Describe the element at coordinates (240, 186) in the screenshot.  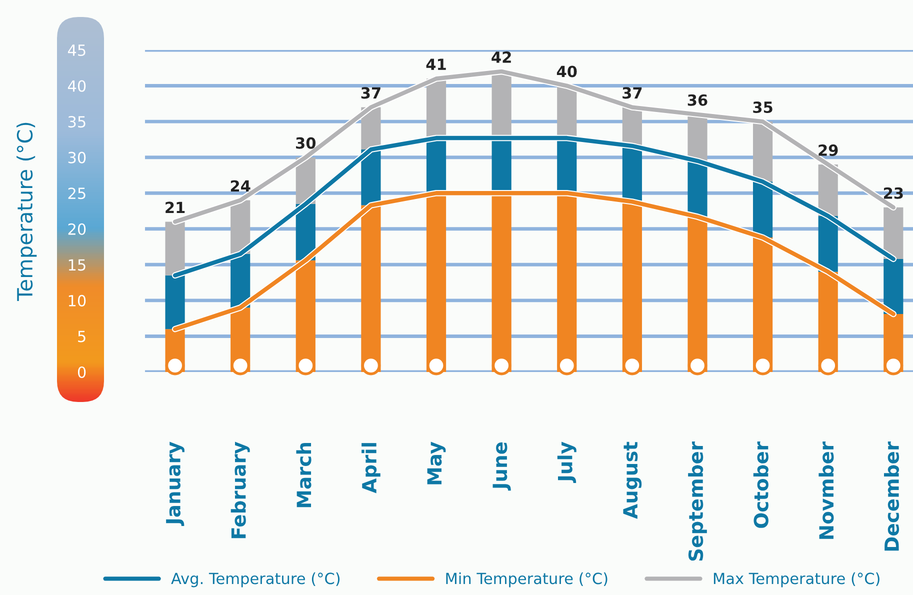
I see `total-label: 24` at that location.